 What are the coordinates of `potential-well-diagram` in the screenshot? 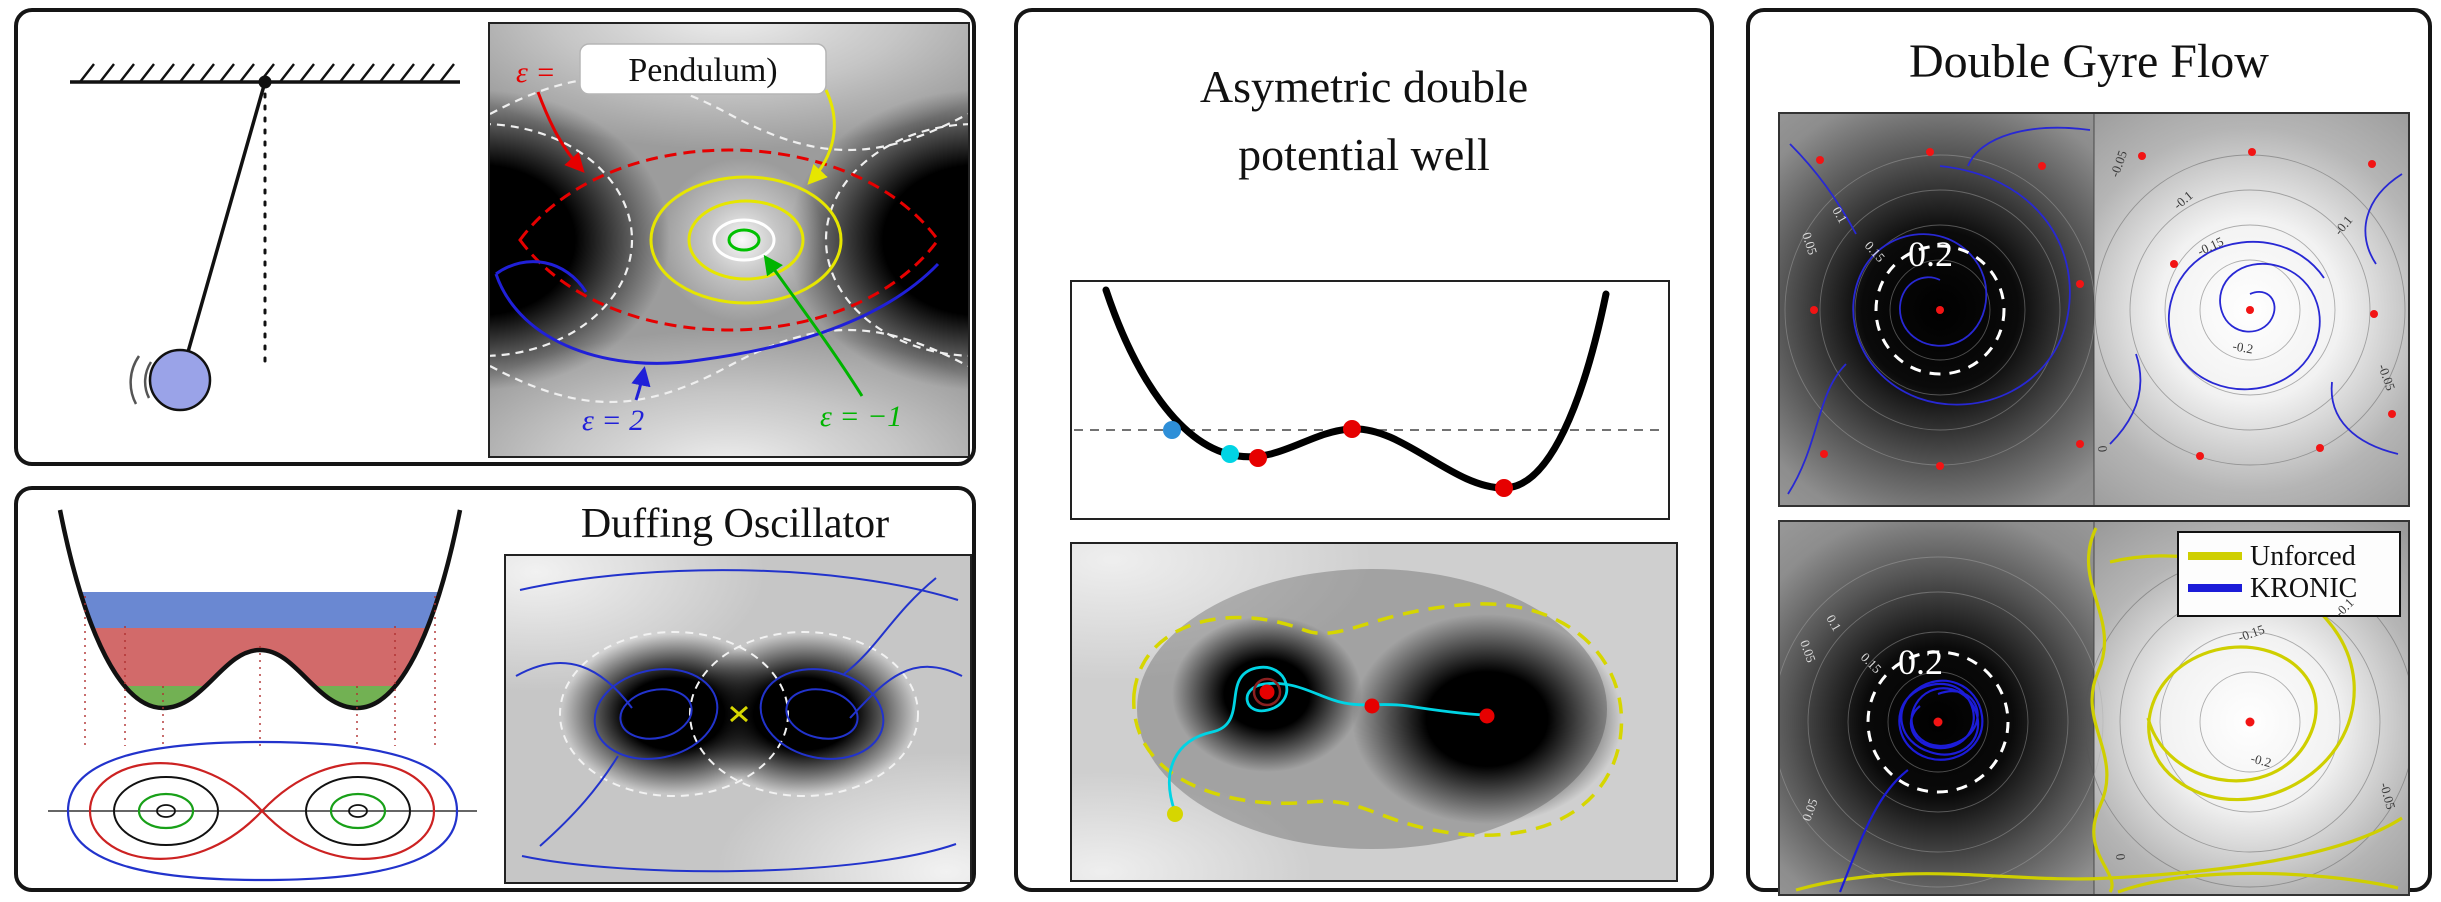 It's located at (262, 695).